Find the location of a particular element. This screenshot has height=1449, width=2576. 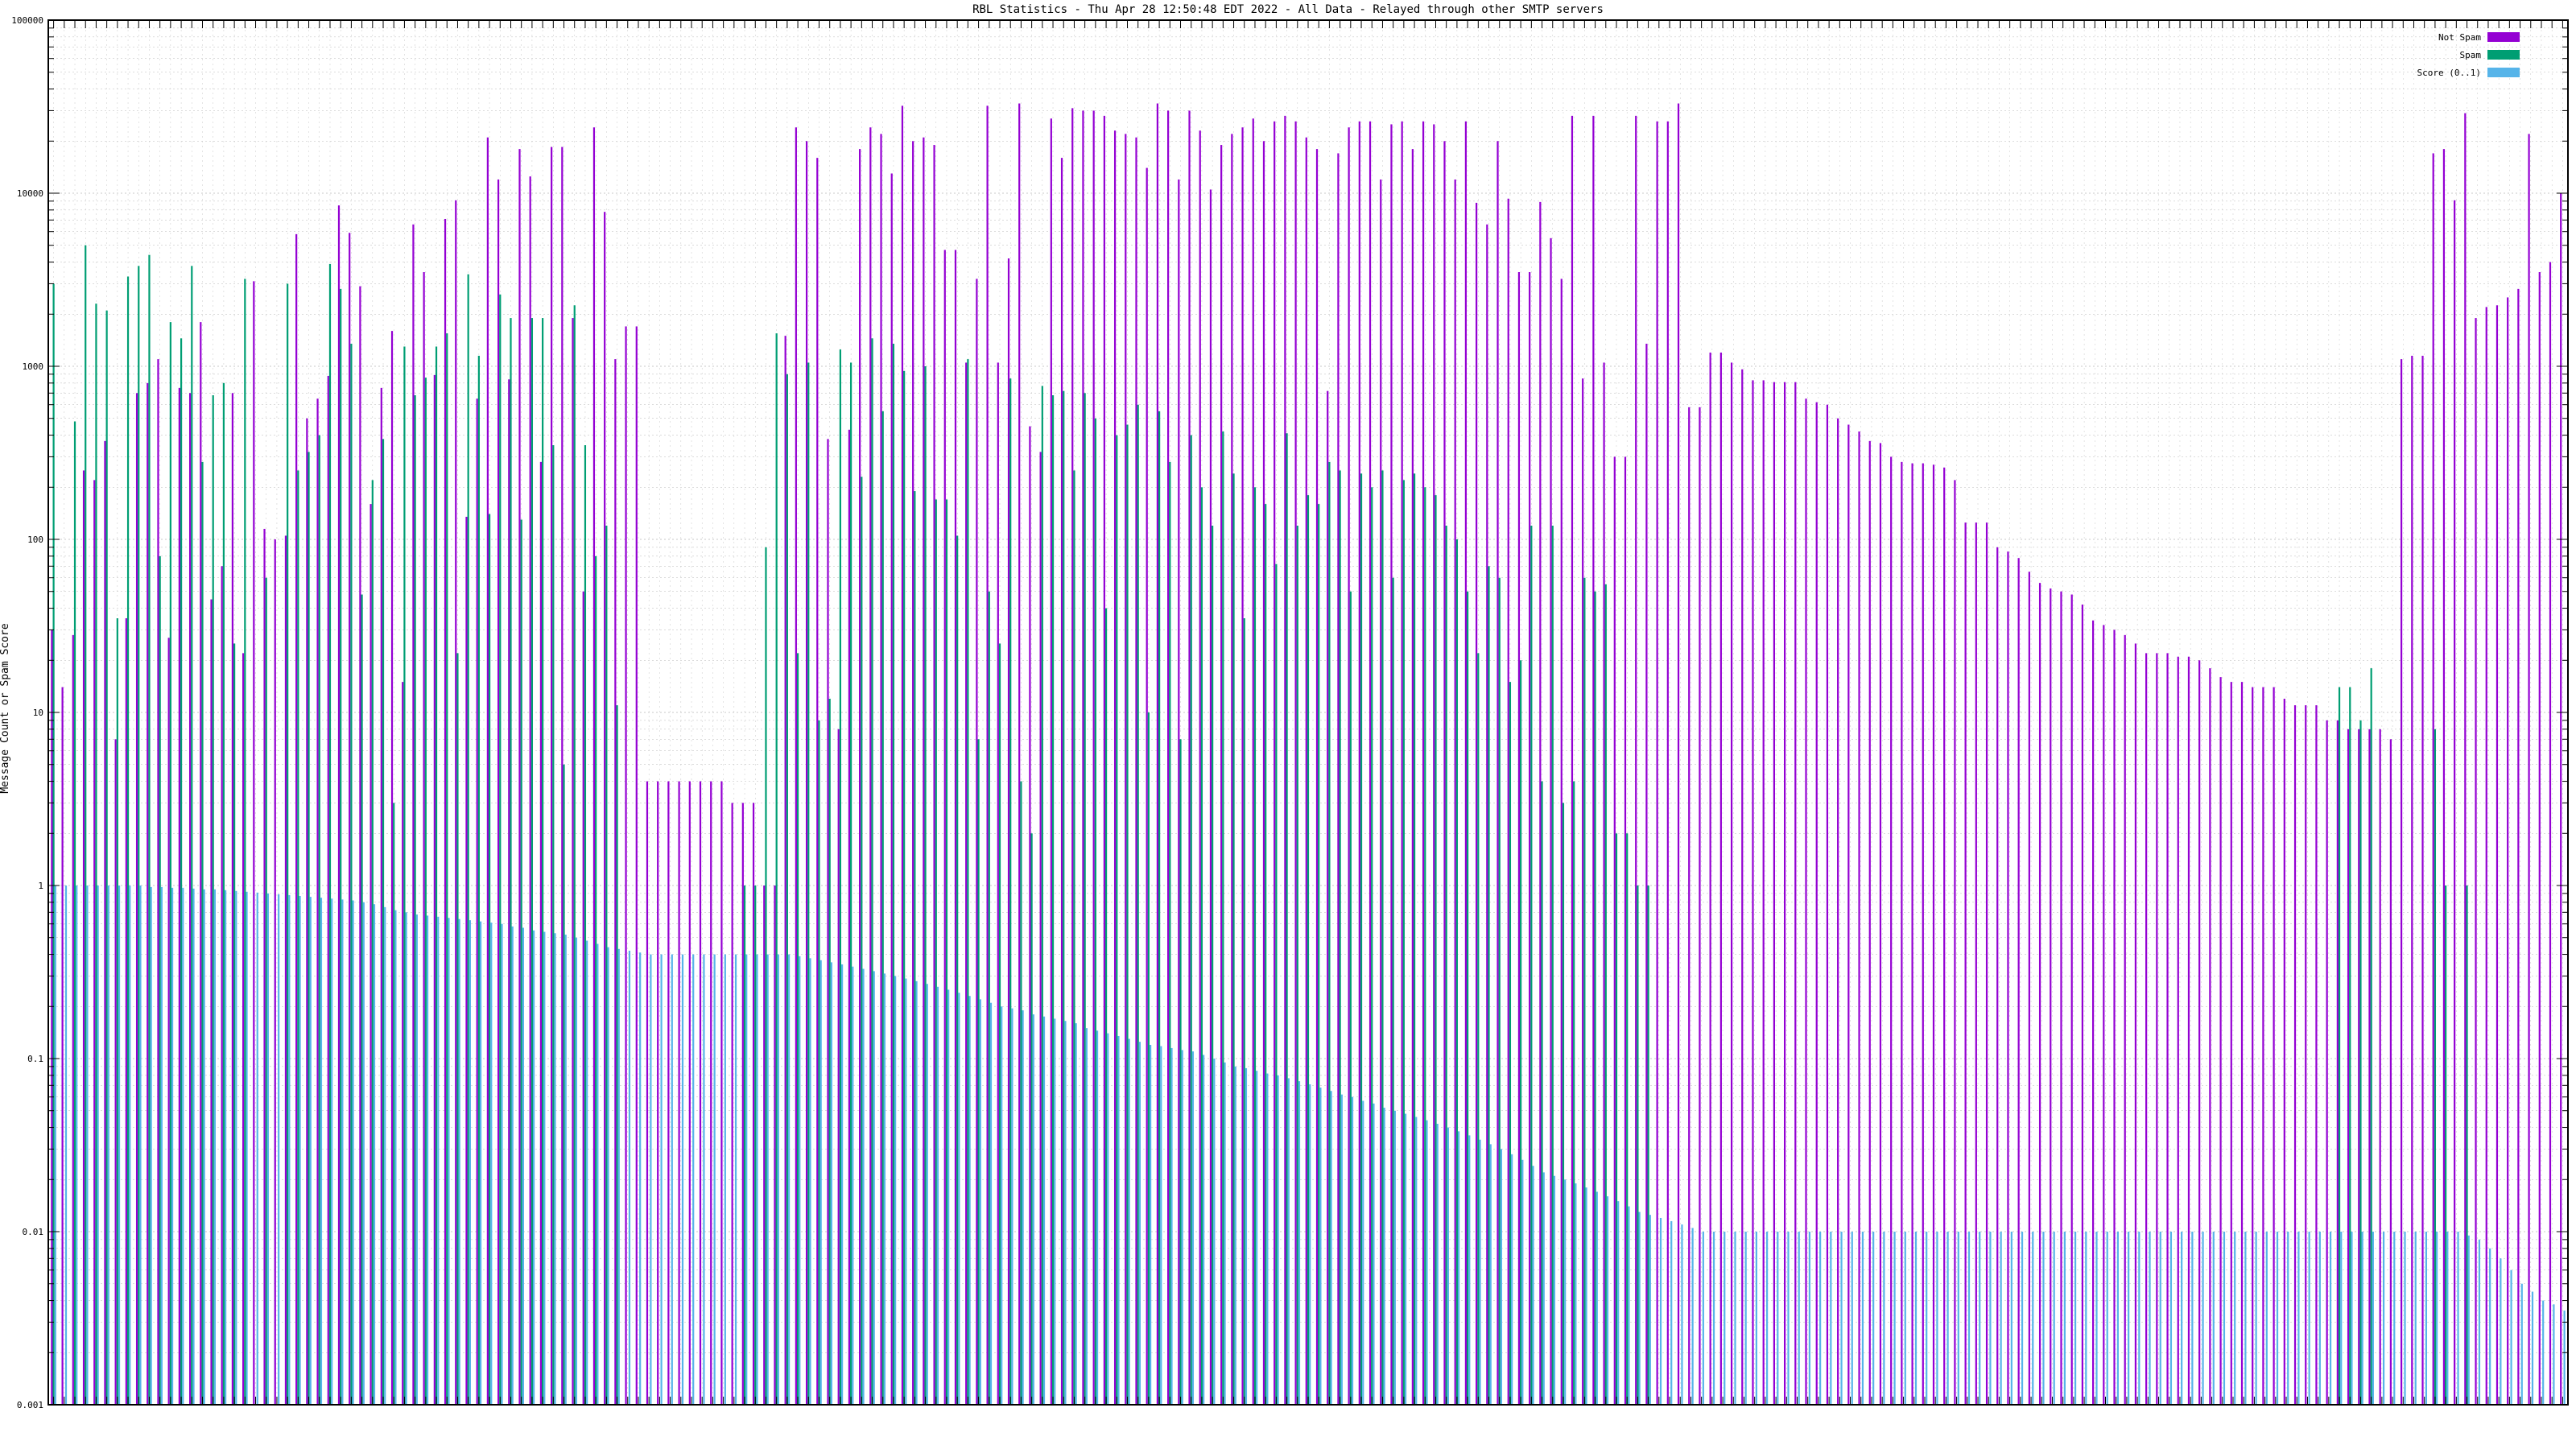

y-tick-label: 0.1 is located at coordinates (35, 1059).